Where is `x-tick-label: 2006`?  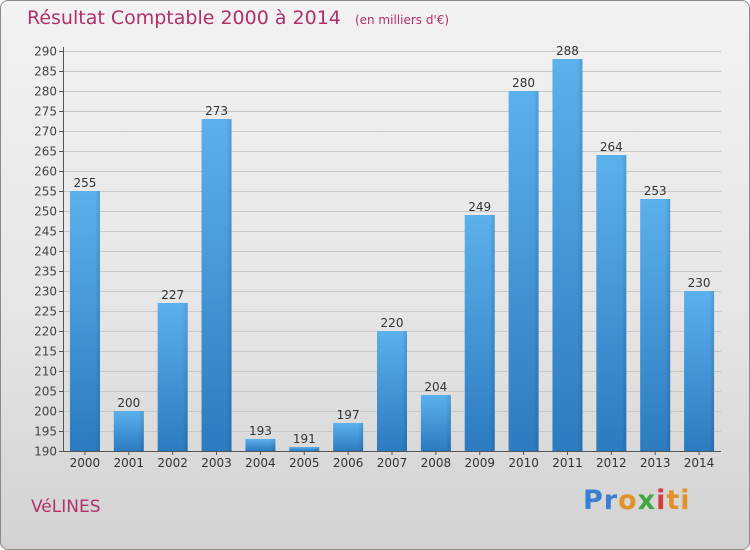 x-tick-label: 2006 is located at coordinates (348, 463).